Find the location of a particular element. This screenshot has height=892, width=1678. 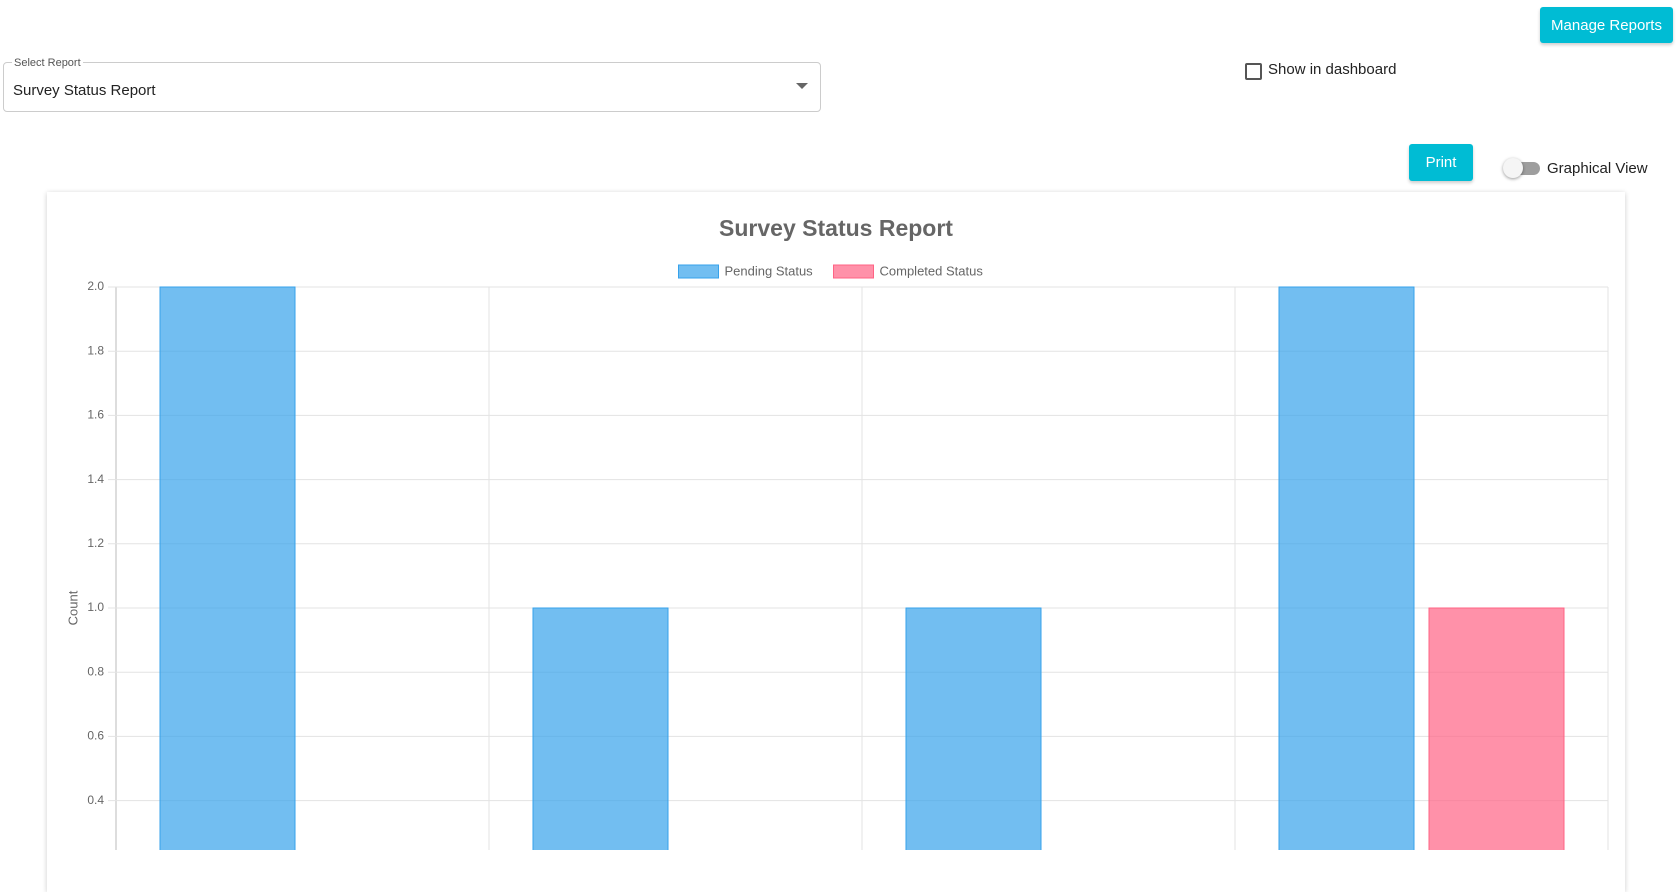

y-tick-label: 0.6 is located at coordinates (95, 736).